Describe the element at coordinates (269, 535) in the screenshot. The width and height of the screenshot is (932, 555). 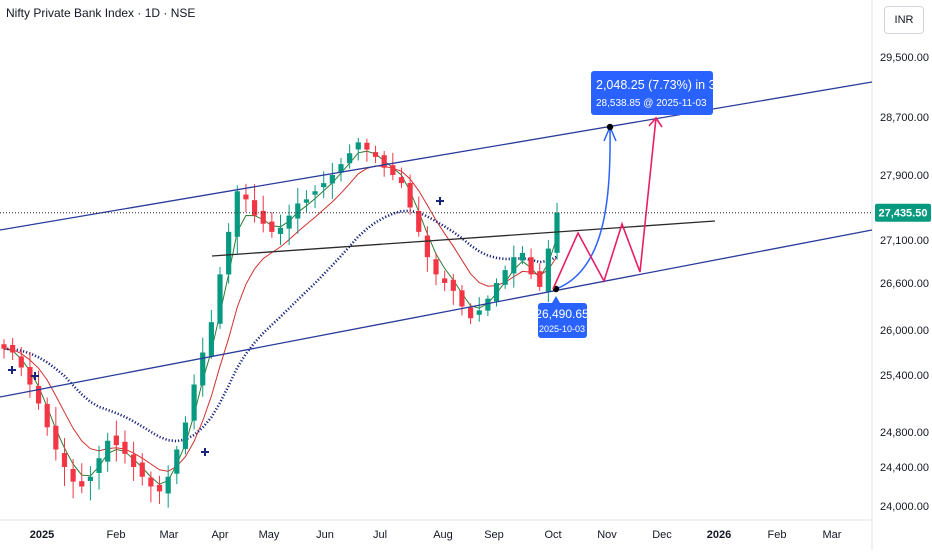
I see `x-tick-label: May` at that location.